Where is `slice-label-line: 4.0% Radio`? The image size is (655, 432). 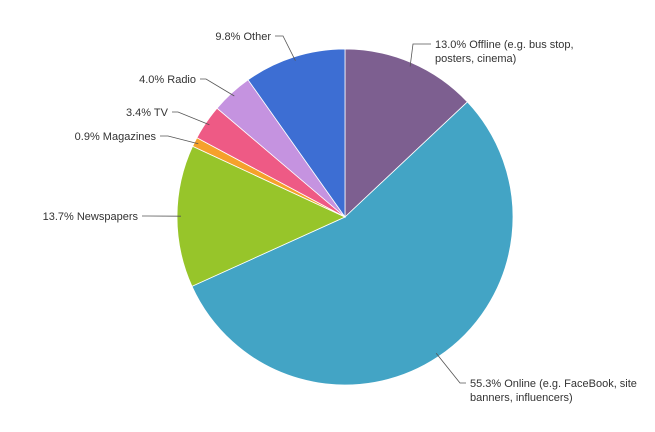 slice-label-line: 4.0% Radio is located at coordinates (167, 80).